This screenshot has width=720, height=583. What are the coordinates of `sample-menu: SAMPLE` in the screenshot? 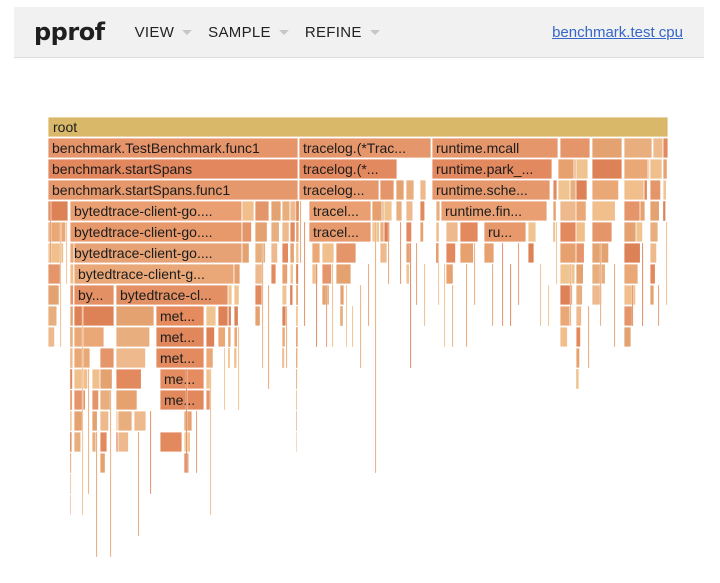 It's located at (256, 32).